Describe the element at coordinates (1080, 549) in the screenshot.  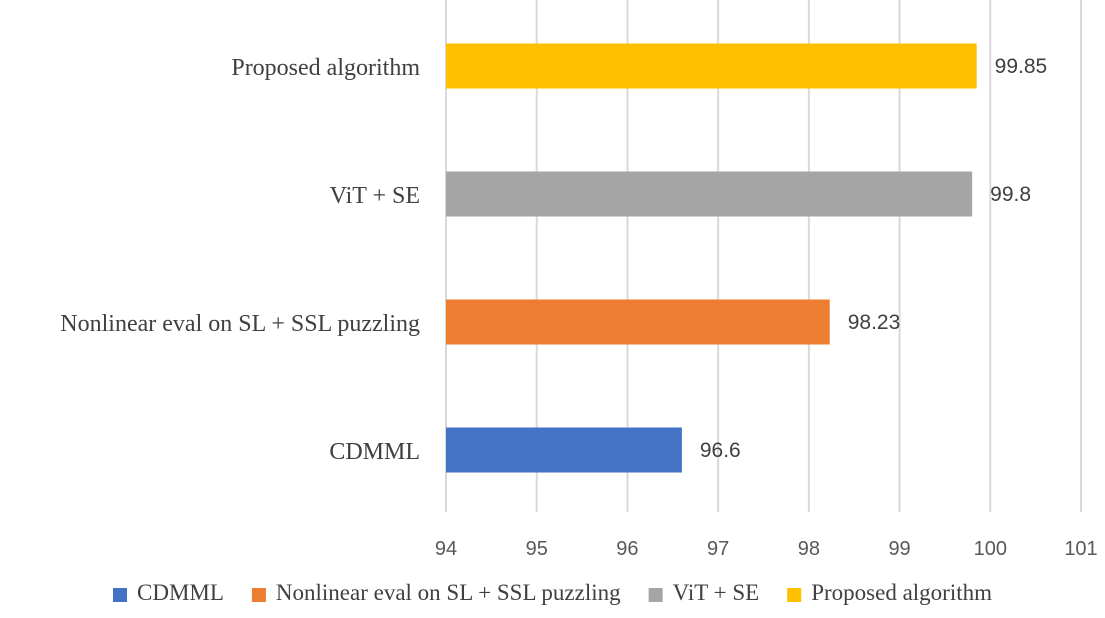
I see `x-tick-label: 101` at that location.